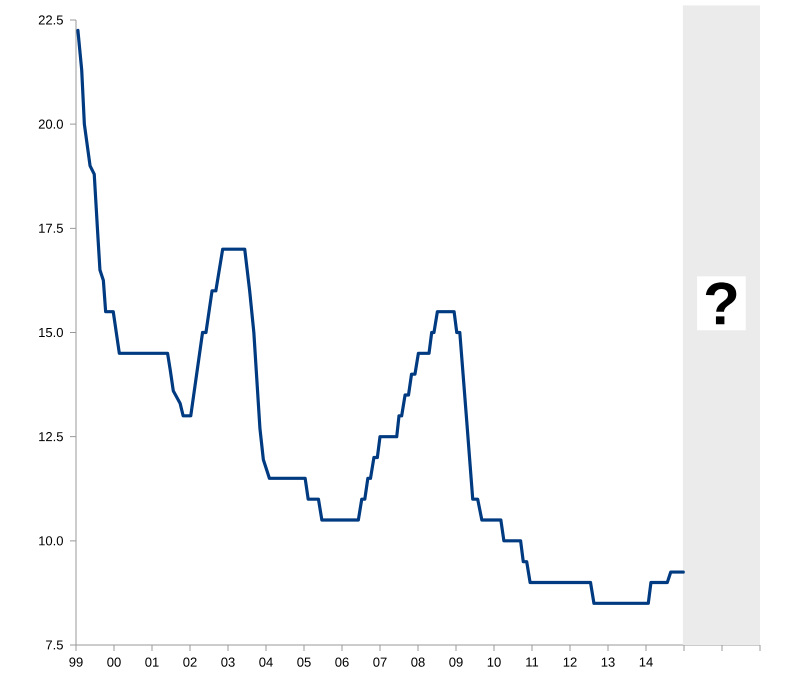 The height and width of the screenshot is (682, 788). Describe the element at coordinates (304, 662) in the screenshot. I see `x-tick-label: 05` at that location.